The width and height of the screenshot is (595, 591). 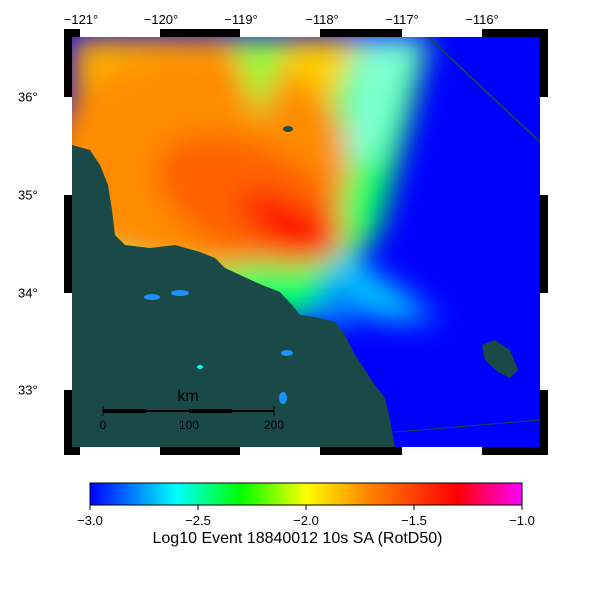 What do you see at coordinates (241, 19) in the screenshot?
I see `lon-tick-label: −119°` at bounding box center [241, 19].